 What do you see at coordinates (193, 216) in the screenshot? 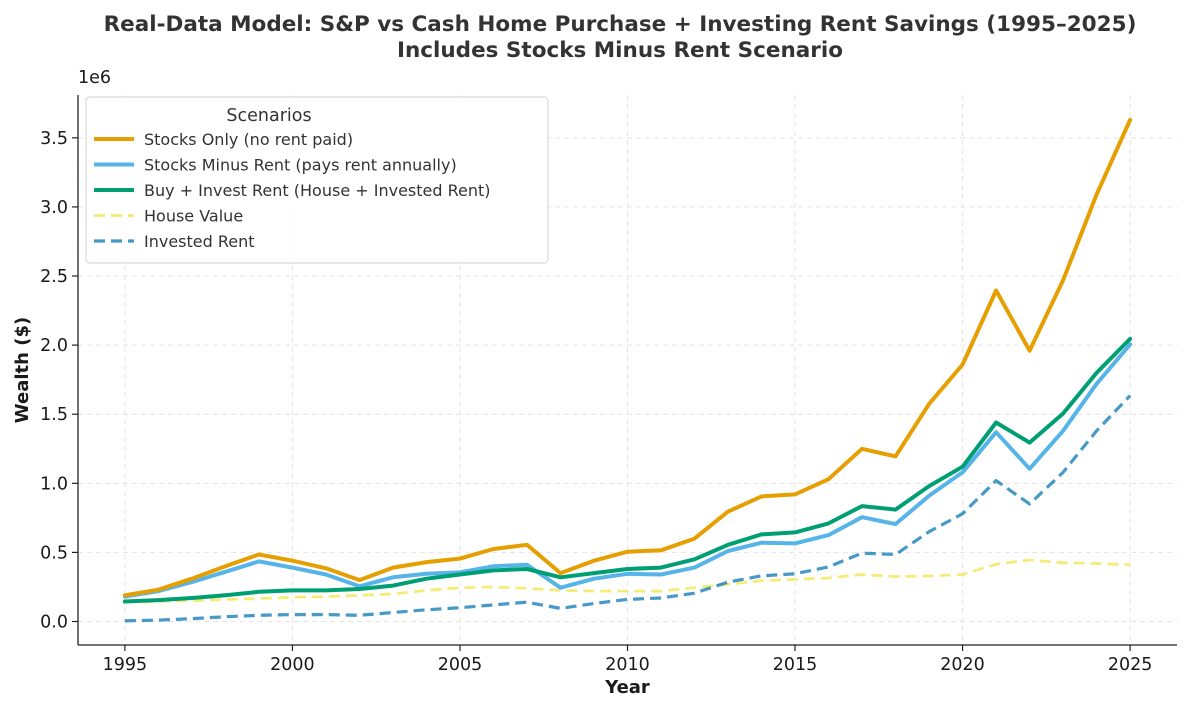
I see `legend-label: House Value` at bounding box center [193, 216].